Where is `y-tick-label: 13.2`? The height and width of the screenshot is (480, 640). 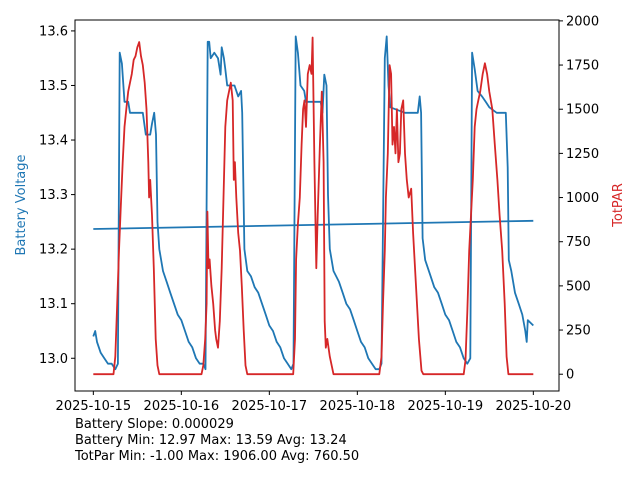 y-tick-label: 13.2 is located at coordinates (53, 250).